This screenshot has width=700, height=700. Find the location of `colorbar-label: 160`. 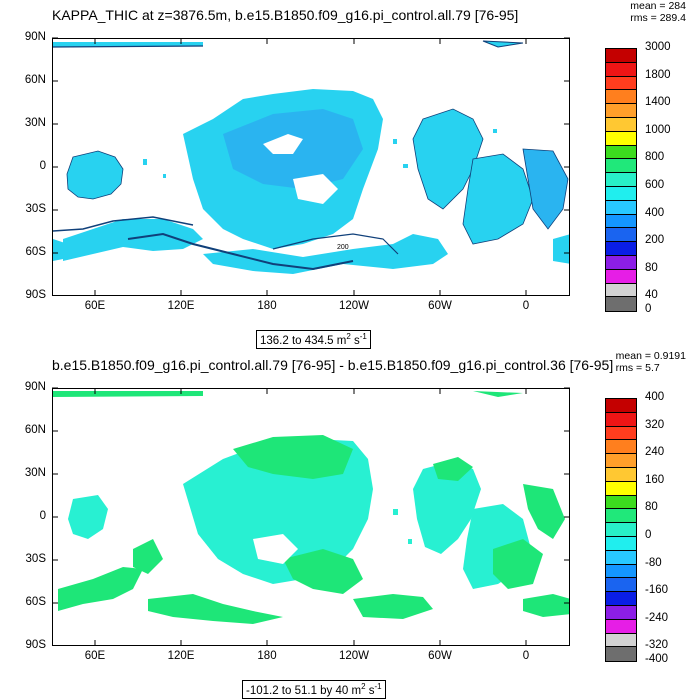

colorbar-label: 160 is located at coordinates (655, 479).